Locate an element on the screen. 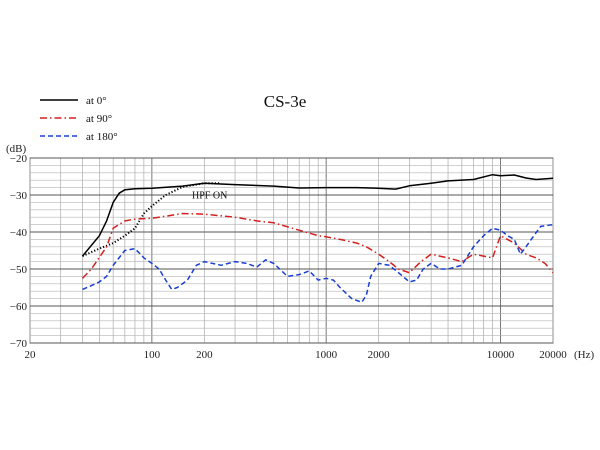  legend-label: at 180° is located at coordinates (102, 137).